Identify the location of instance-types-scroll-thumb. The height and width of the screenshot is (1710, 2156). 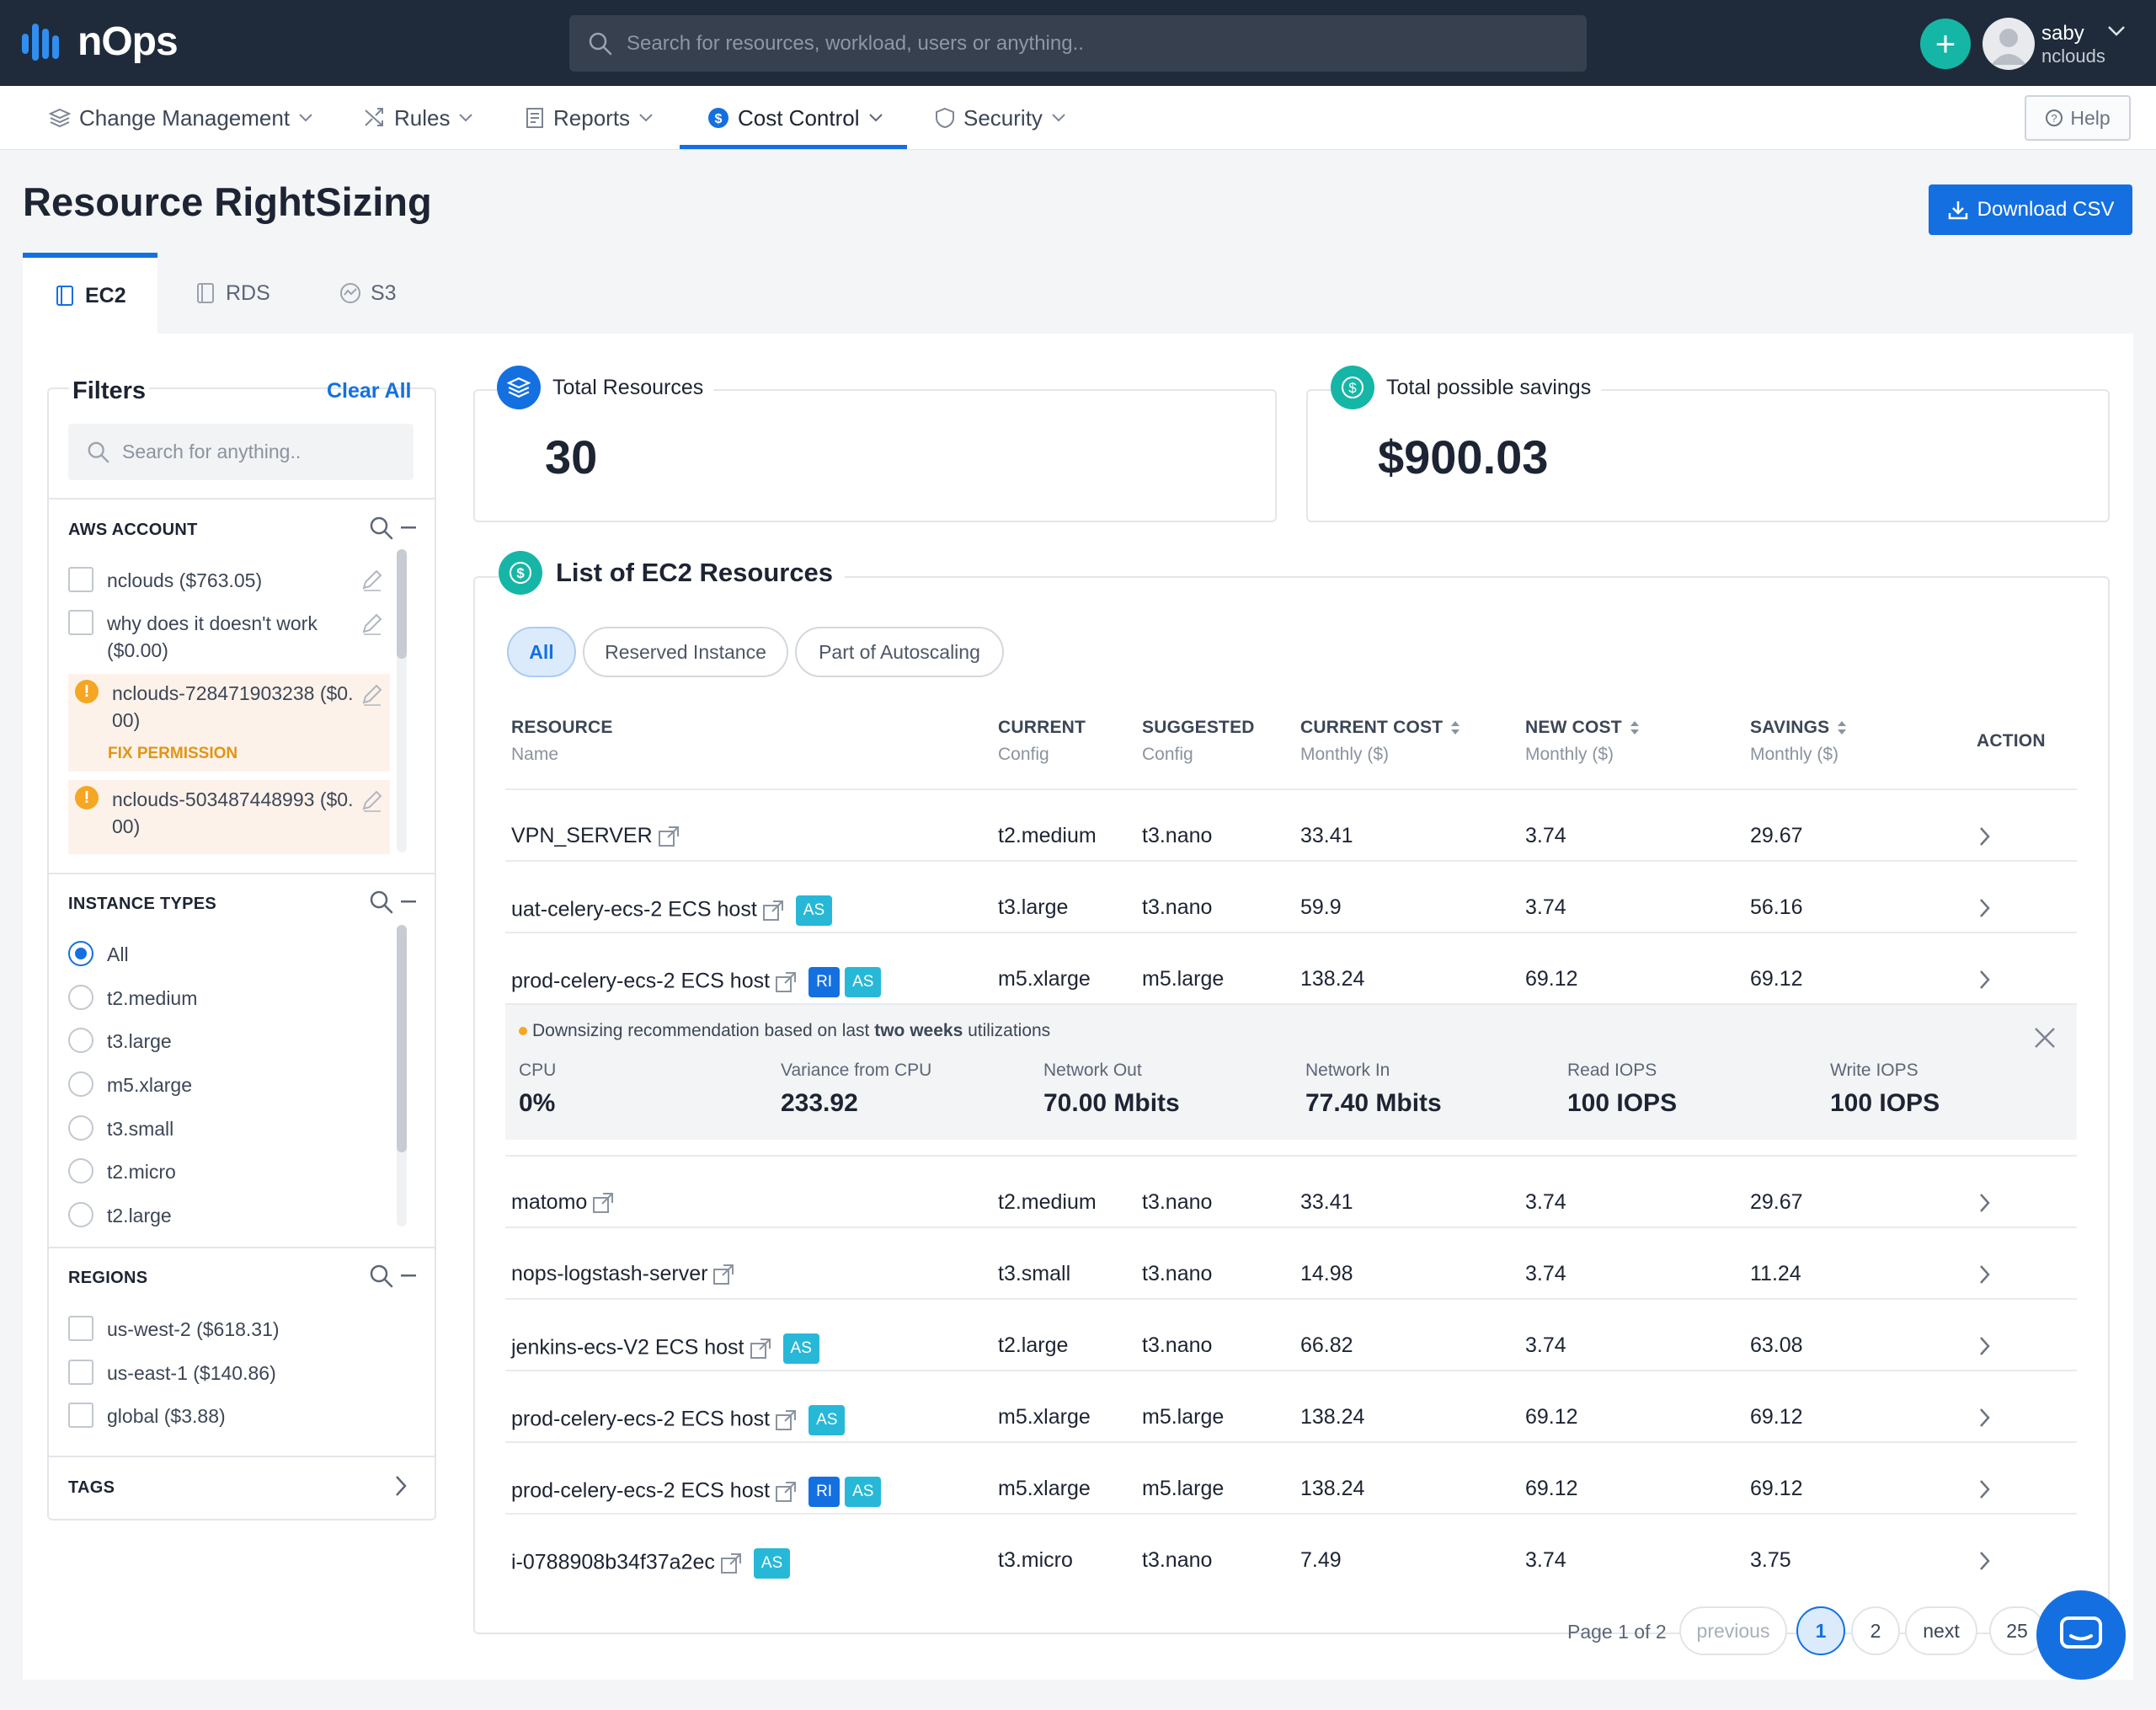
(402, 1038).